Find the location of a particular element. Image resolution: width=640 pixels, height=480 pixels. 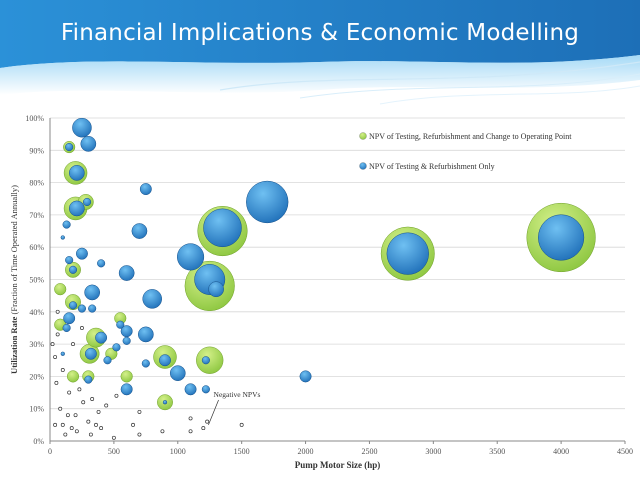

y-tick-label: 20% is located at coordinates (36, 376).